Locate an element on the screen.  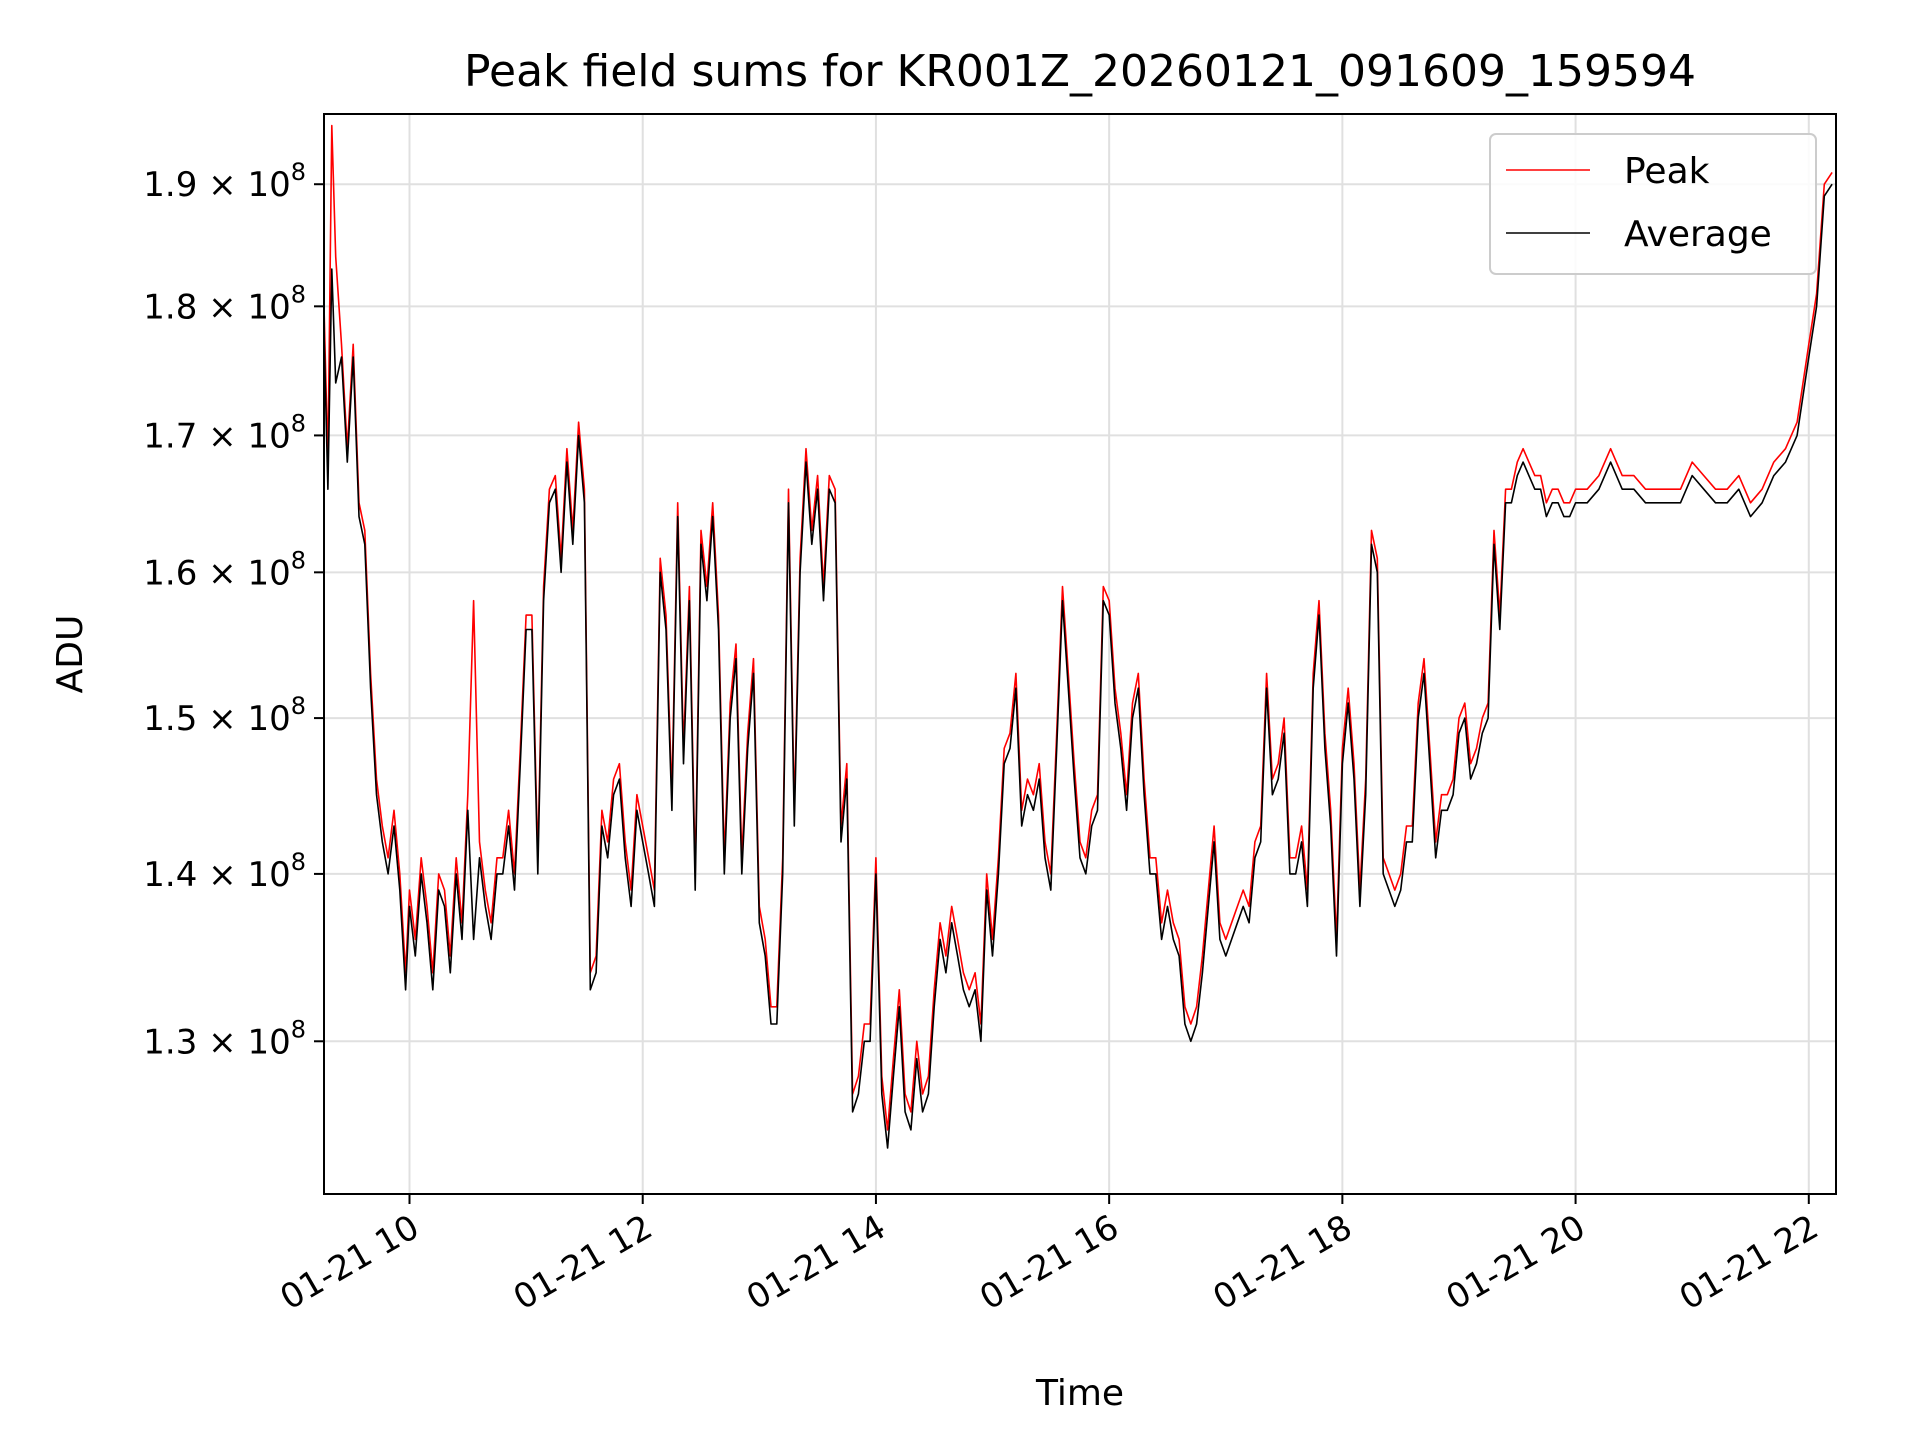
y-tick-label: 1.6 × 108 is located at coordinates (224, 569).